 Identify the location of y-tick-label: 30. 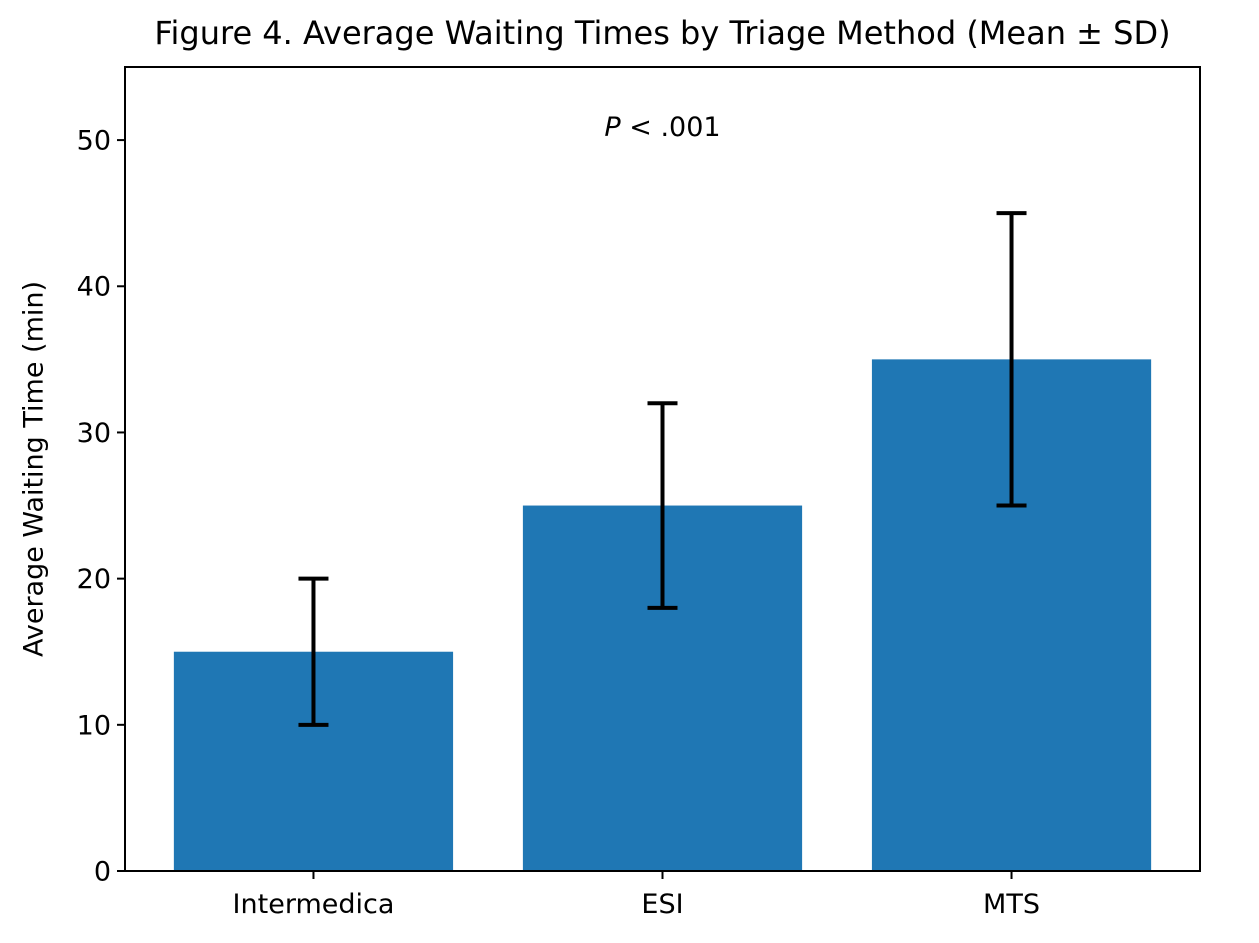
(94, 433).